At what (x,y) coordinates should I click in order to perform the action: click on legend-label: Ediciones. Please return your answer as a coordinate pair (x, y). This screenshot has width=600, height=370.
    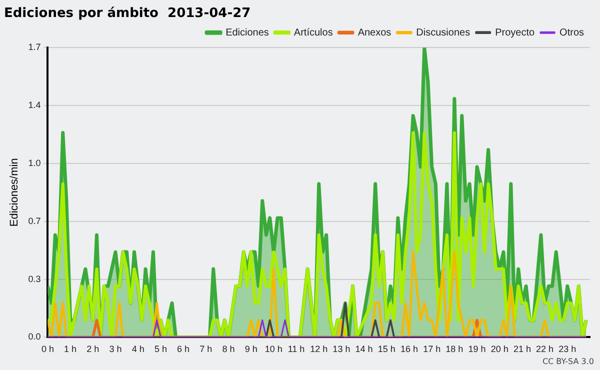
    Looking at the image, I should click on (247, 32).